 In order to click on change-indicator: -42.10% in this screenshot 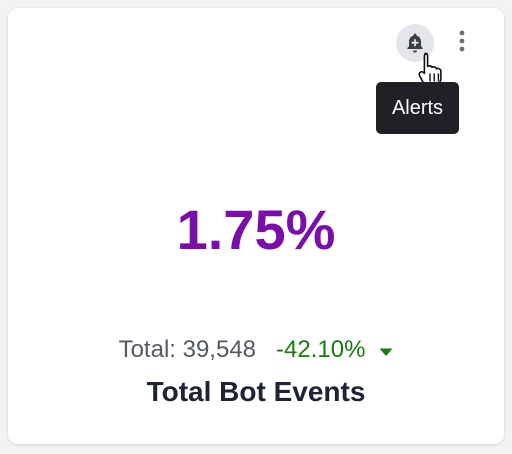, I will do `click(334, 350)`.